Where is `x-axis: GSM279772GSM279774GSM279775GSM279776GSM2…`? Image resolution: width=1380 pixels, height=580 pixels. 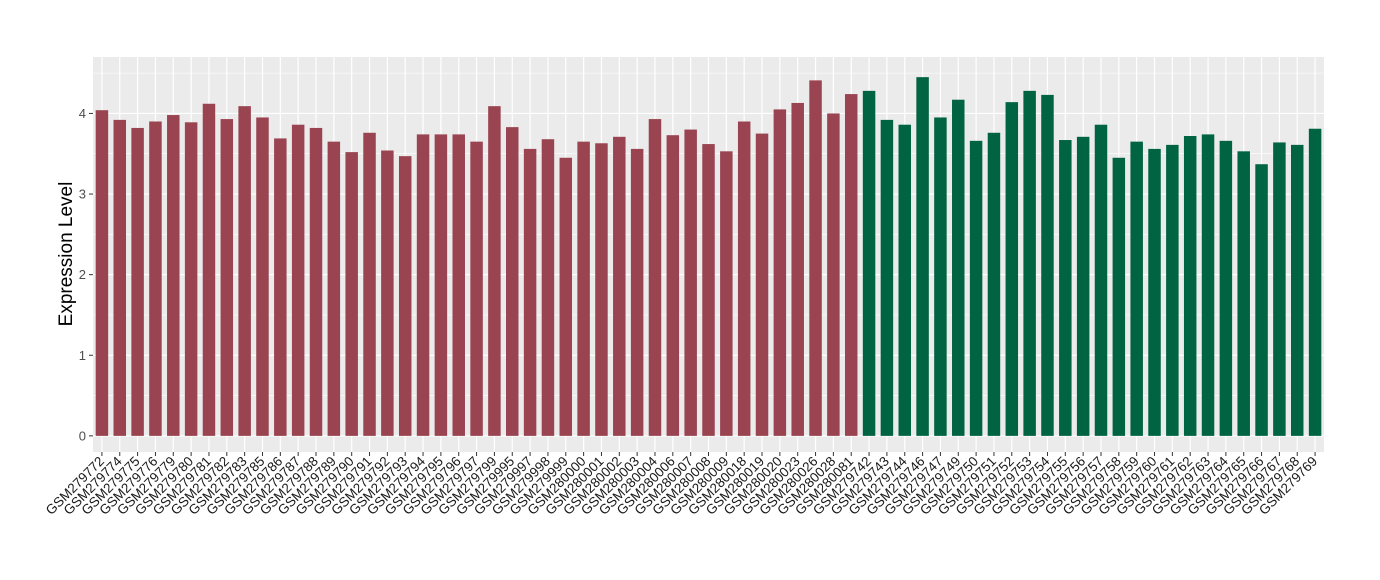 x-axis: GSM279772GSM279774GSM279775GSM279776GSM2… is located at coordinates (681, 485).